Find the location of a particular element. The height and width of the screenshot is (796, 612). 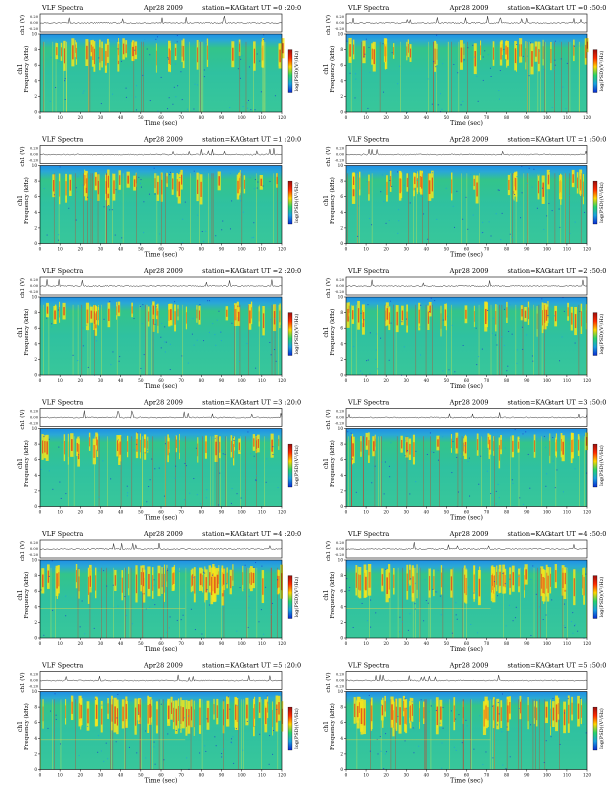

header-start-ut: start UT =5 :50:0 is located at coordinates (577, 666).